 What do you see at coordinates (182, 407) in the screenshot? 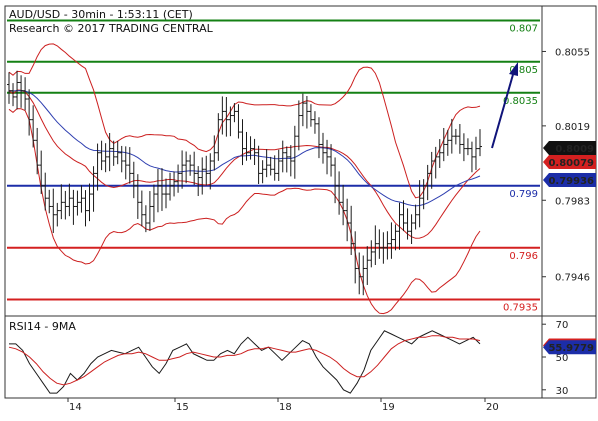
I see `x-tick-label: 15` at bounding box center [182, 407].